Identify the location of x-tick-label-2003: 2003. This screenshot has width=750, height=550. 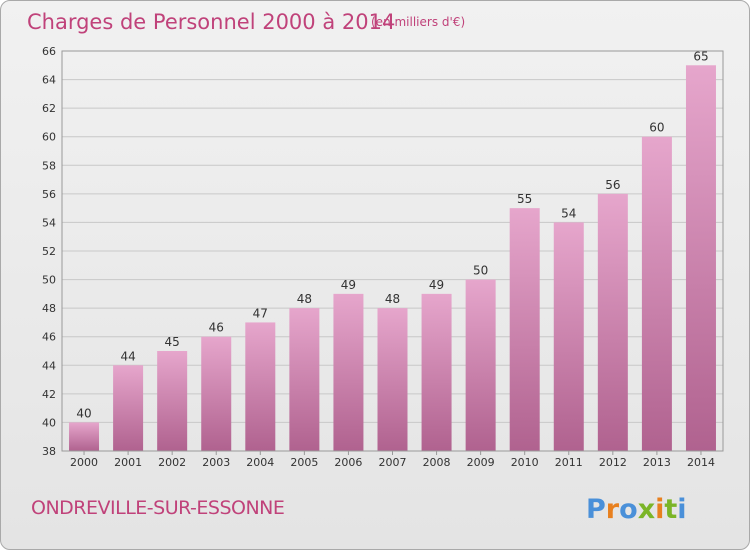
(216, 462).